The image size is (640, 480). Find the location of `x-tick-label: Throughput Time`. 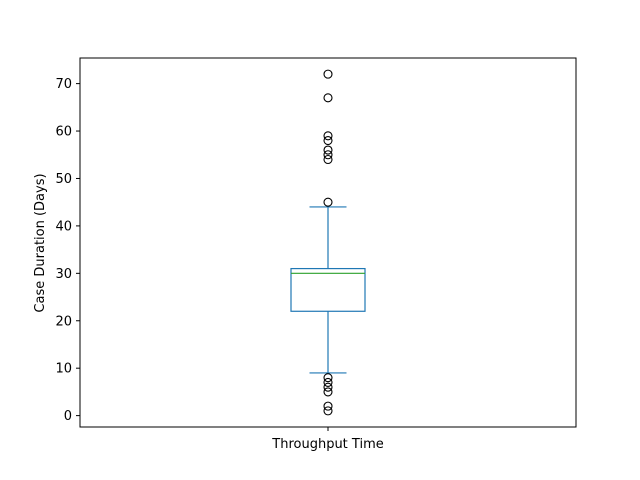

x-tick-label: Throughput Time is located at coordinates (327, 444).